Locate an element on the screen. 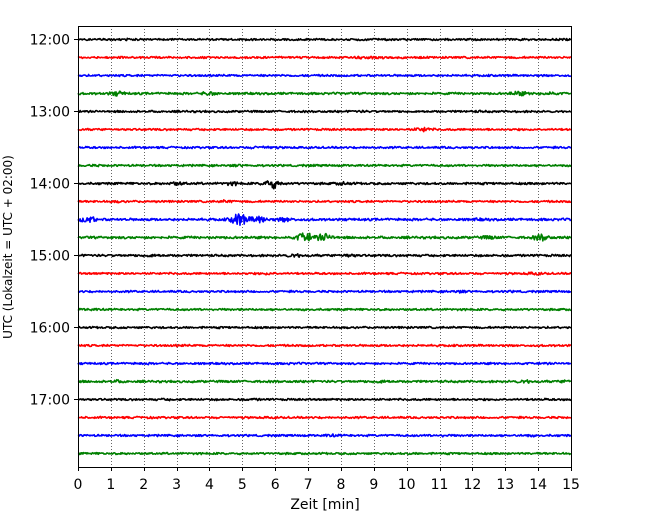 The image size is (650, 520). x-tick-label: 3 is located at coordinates (176, 485).